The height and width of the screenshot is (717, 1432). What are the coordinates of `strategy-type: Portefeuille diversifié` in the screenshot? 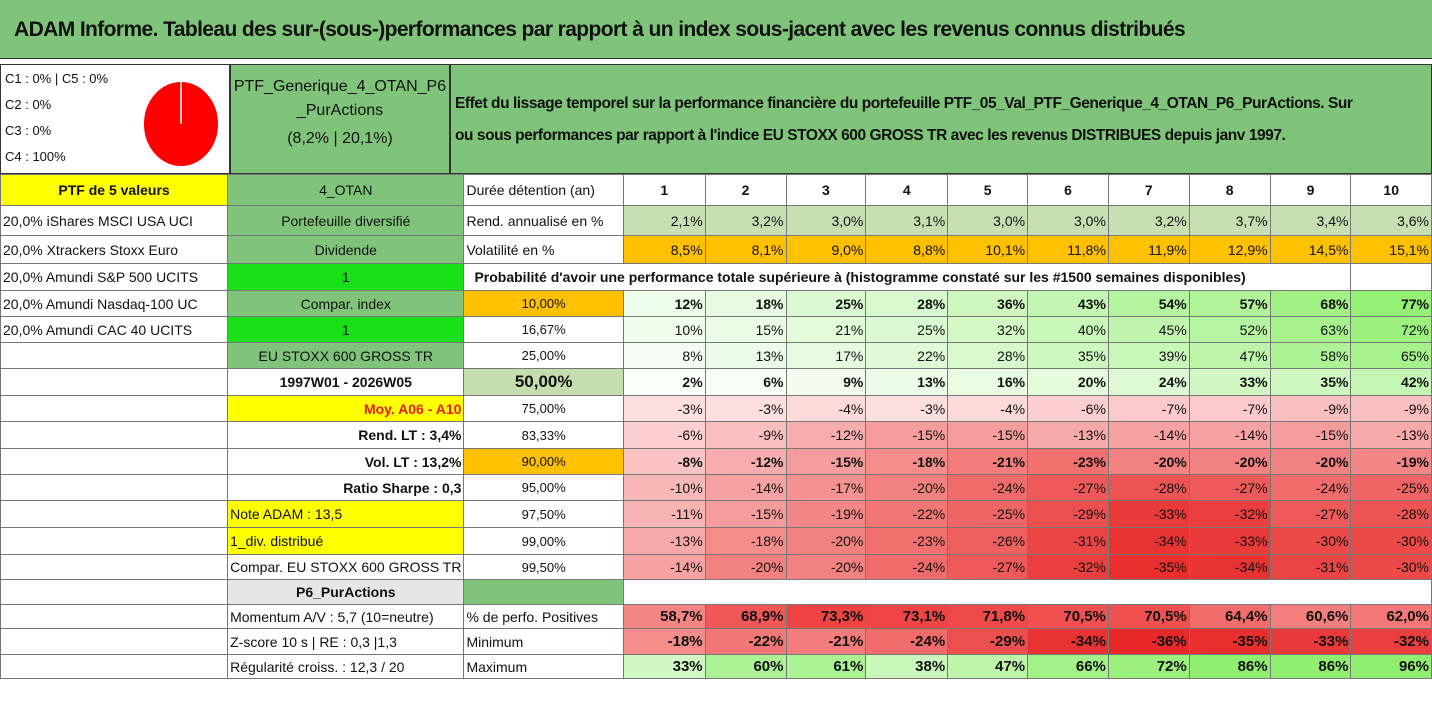 It's located at (346, 220).